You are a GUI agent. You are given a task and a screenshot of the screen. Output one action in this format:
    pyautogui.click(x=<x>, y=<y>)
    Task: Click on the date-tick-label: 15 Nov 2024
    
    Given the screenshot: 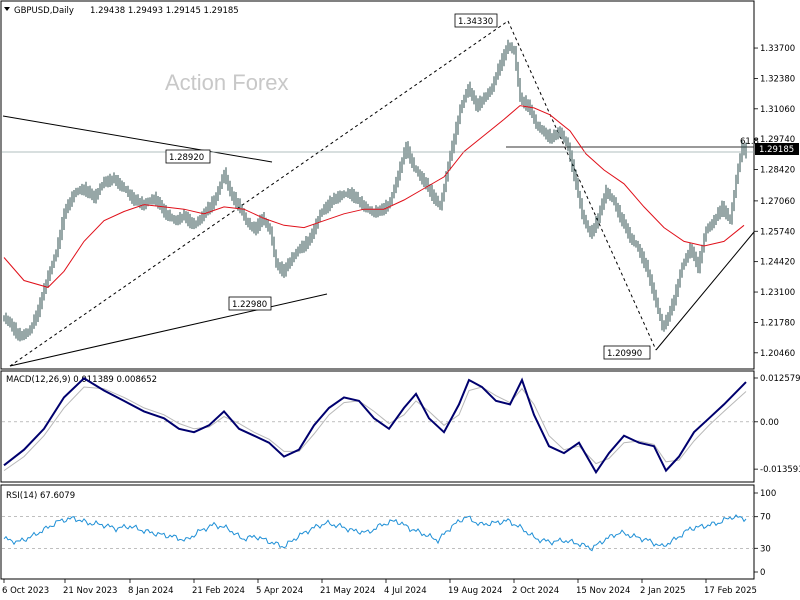 What is the action you would take?
    pyautogui.click(x=603, y=591)
    